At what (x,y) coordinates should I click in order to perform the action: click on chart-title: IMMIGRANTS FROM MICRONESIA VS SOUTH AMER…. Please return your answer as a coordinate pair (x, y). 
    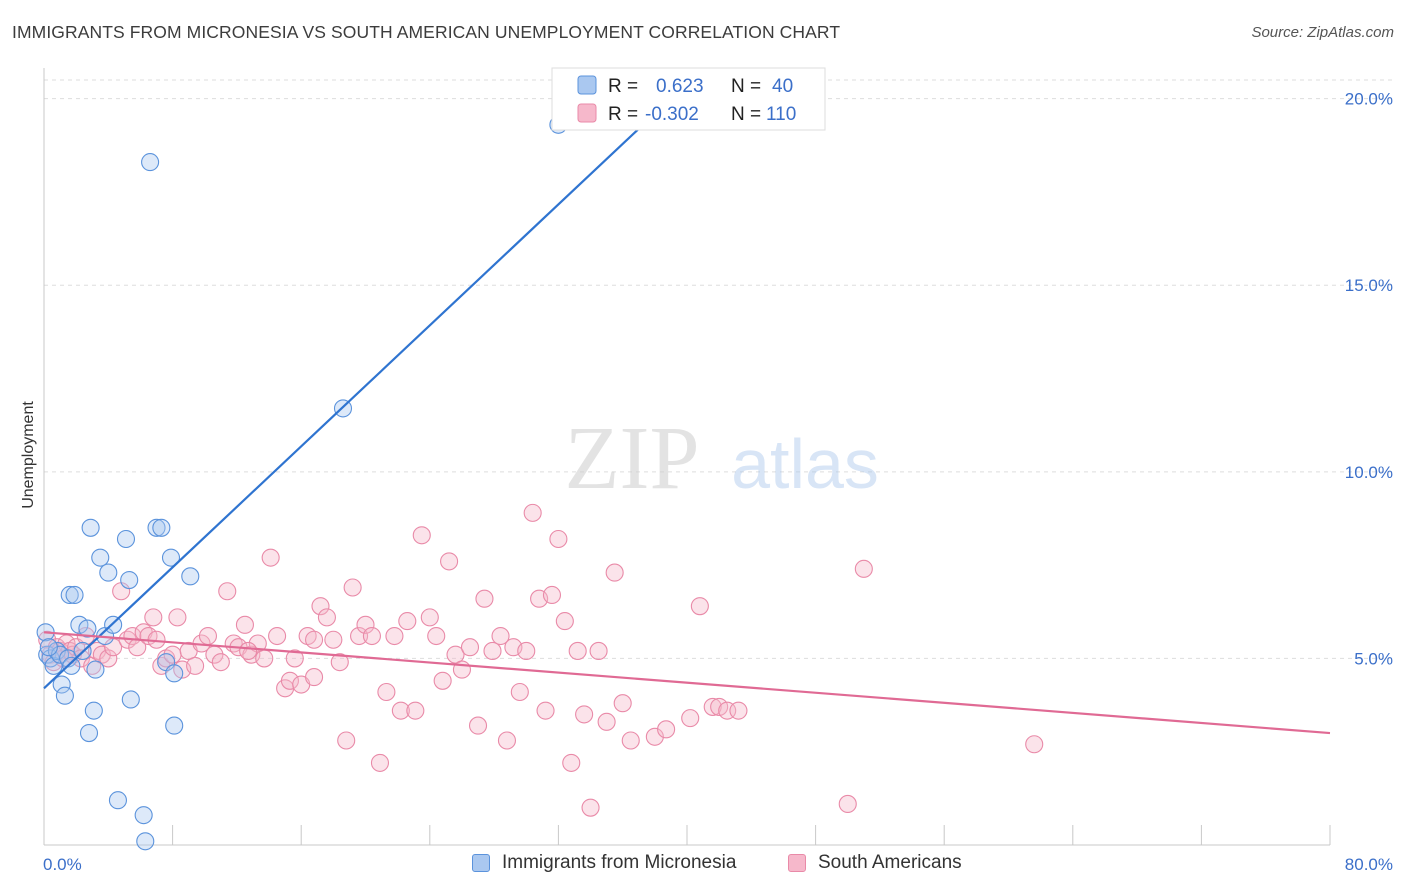
    Looking at the image, I should click on (426, 32).